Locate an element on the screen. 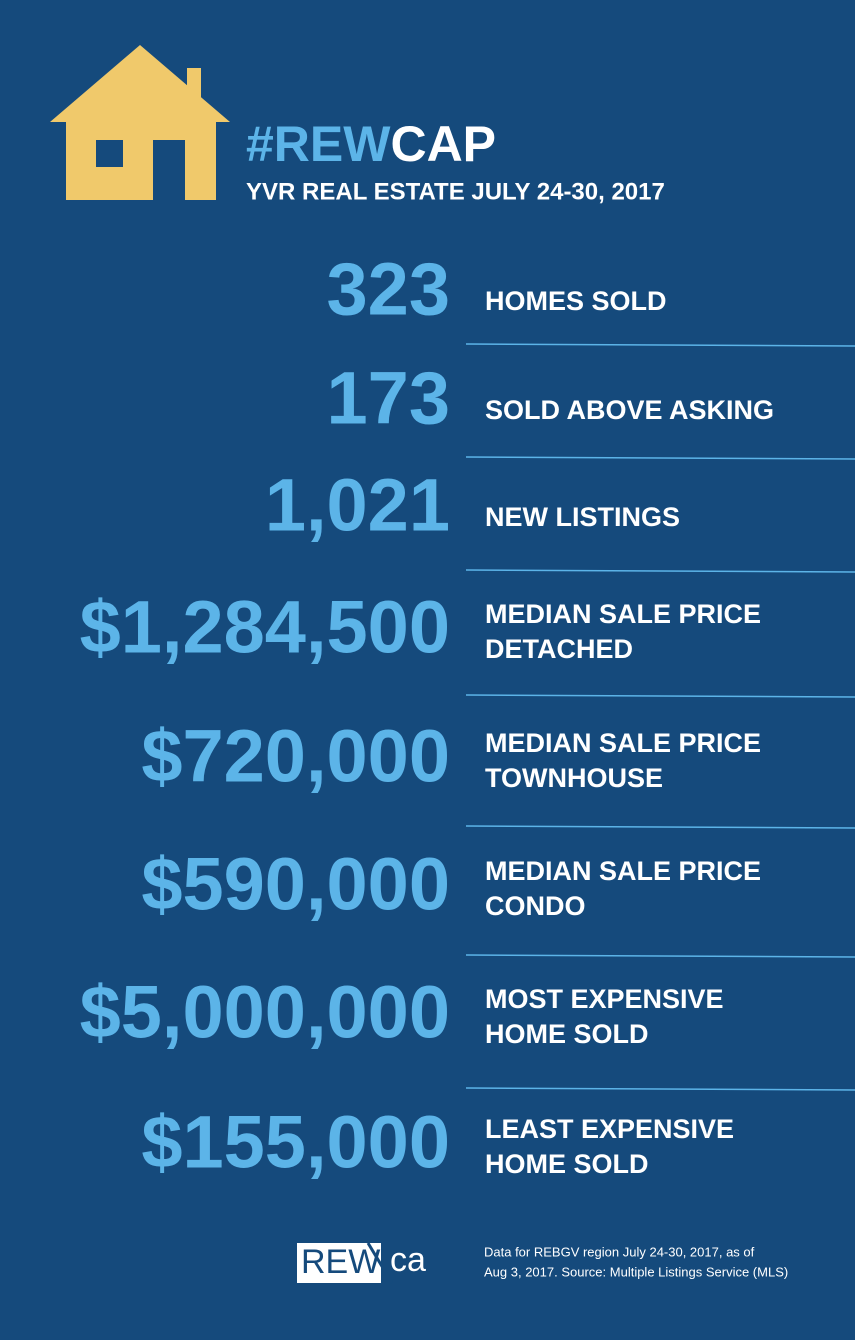 The height and width of the screenshot is (1340, 855). stat-value: 173 is located at coordinates (388, 398).